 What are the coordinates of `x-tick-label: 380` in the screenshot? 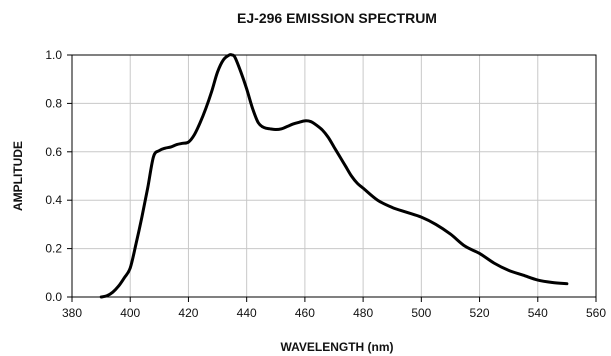 It's located at (72, 313).